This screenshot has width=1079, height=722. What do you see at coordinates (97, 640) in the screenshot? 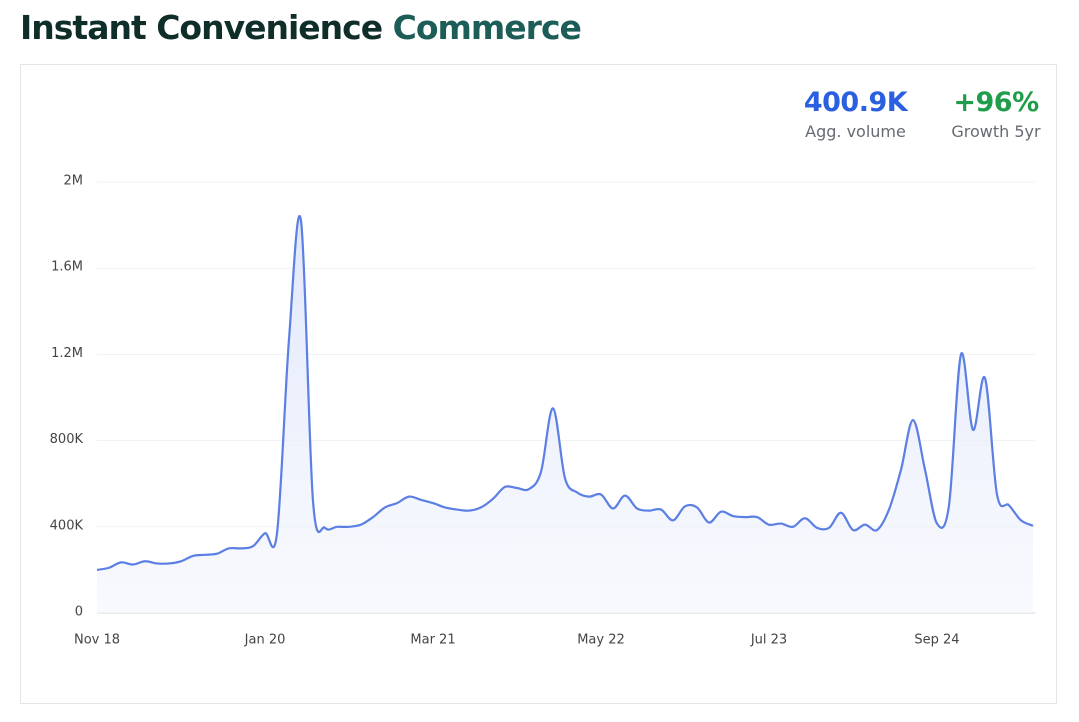
I see `x-tick-label: Nov 18` at bounding box center [97, 640].